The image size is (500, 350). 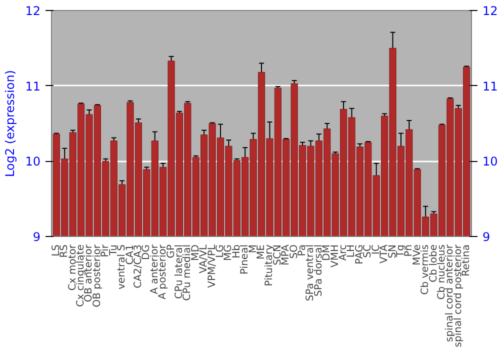 I want to click on y-tick-label: 10, so click(x=33, y=161).